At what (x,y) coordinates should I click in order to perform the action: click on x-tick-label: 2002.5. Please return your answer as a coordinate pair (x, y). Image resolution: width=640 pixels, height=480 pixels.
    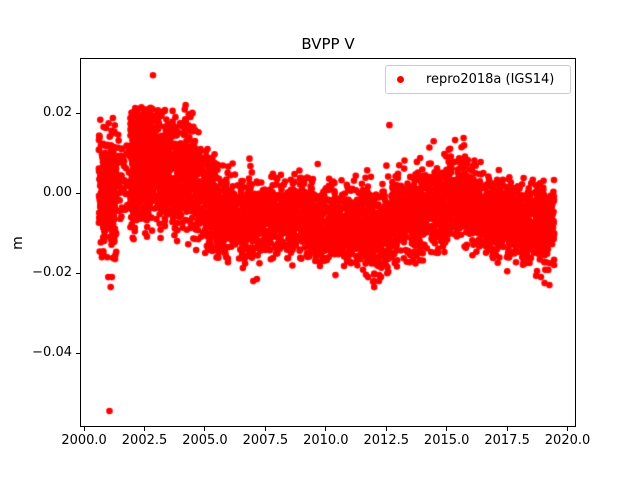
    Looking at the image, I should click on (144, 440).